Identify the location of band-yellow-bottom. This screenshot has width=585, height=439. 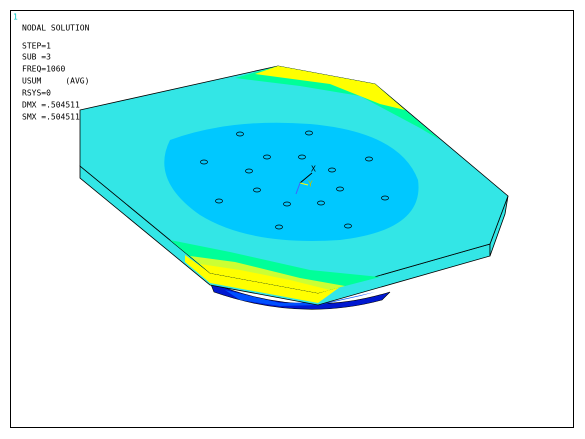
(265, 278).